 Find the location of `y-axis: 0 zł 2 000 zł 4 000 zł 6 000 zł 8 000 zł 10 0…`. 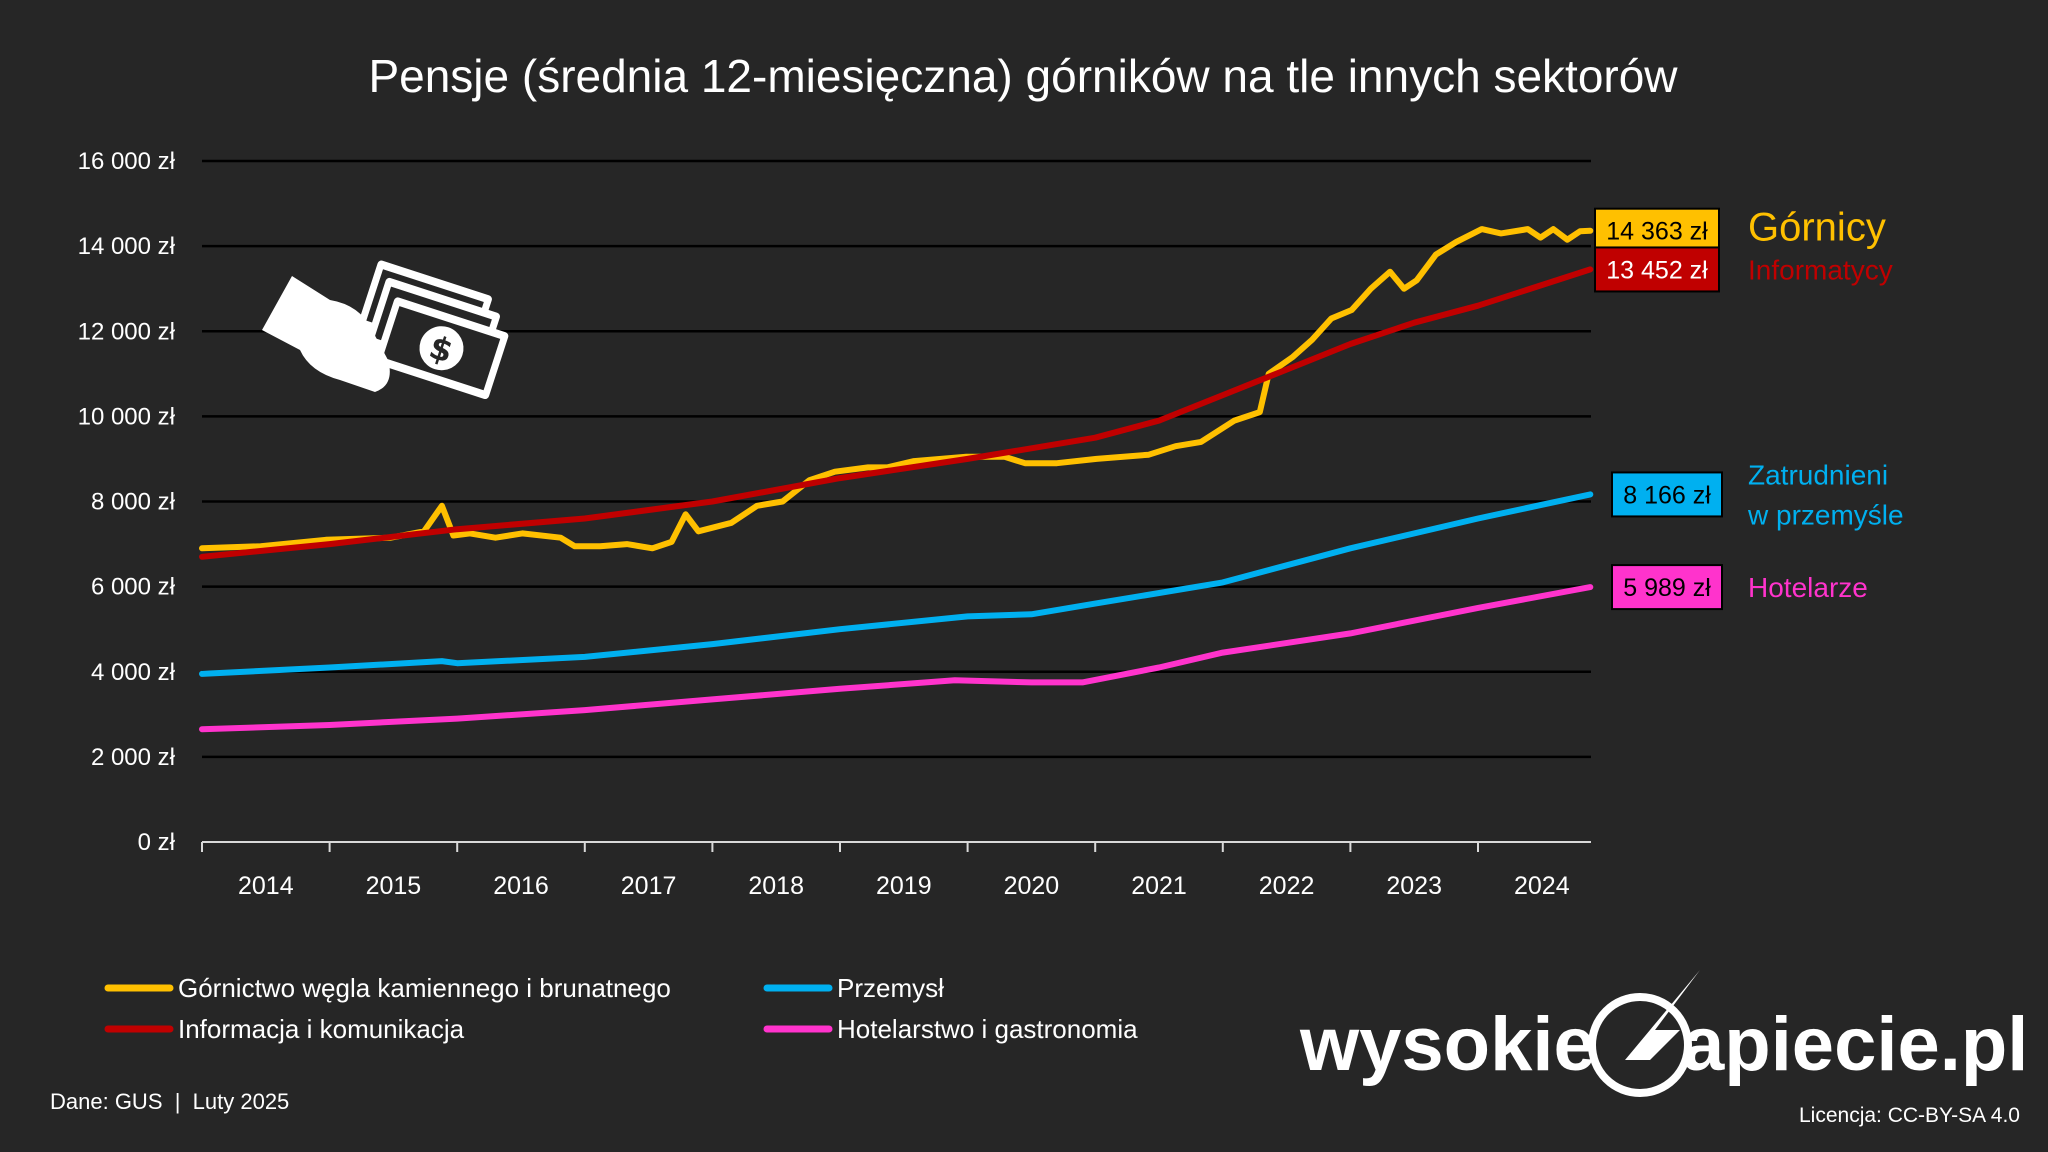

y-axis: 0 zł 2 000 zł 4 000 zł 6 000 zł 8 000 zł 10 0… is located at coordinates (127, 502).